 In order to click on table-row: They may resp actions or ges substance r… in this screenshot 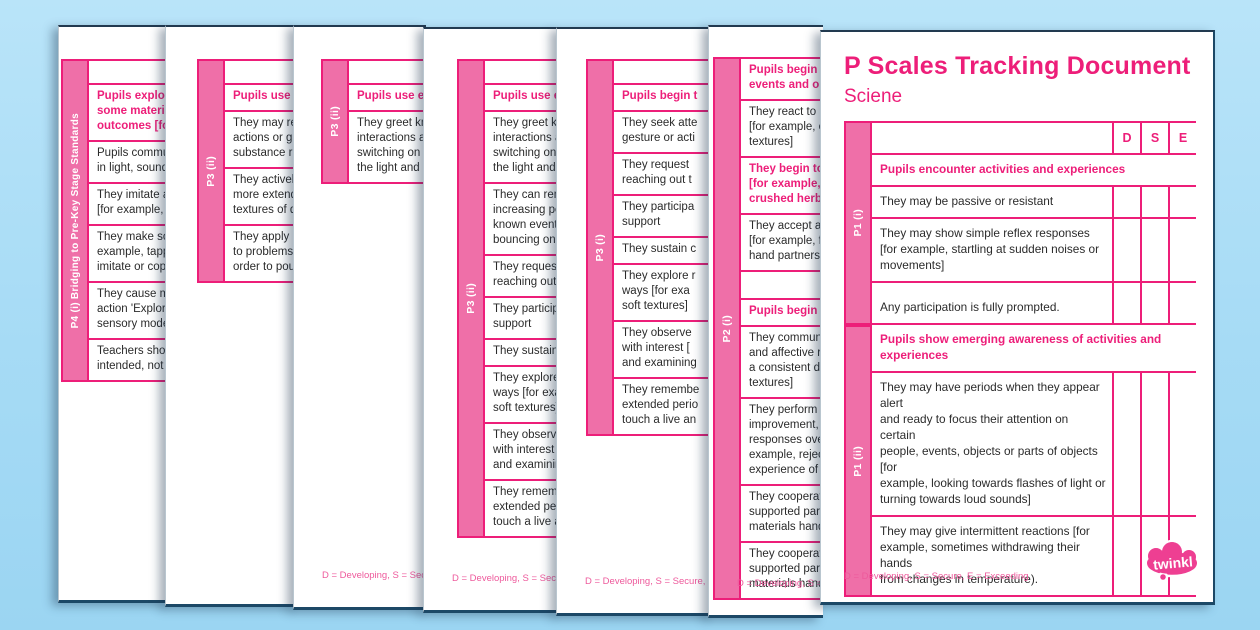, I will do `click(260, 140)`.